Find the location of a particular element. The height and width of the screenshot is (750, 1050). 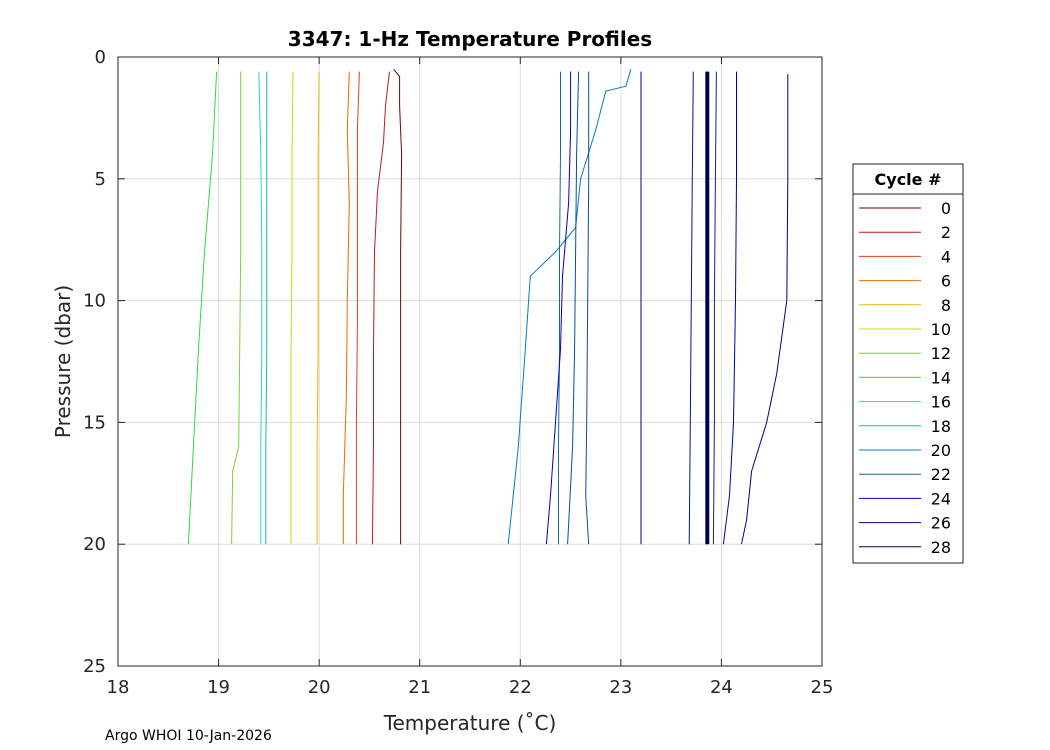

x-tick-label: 22 is located at coordinates (520, 687).